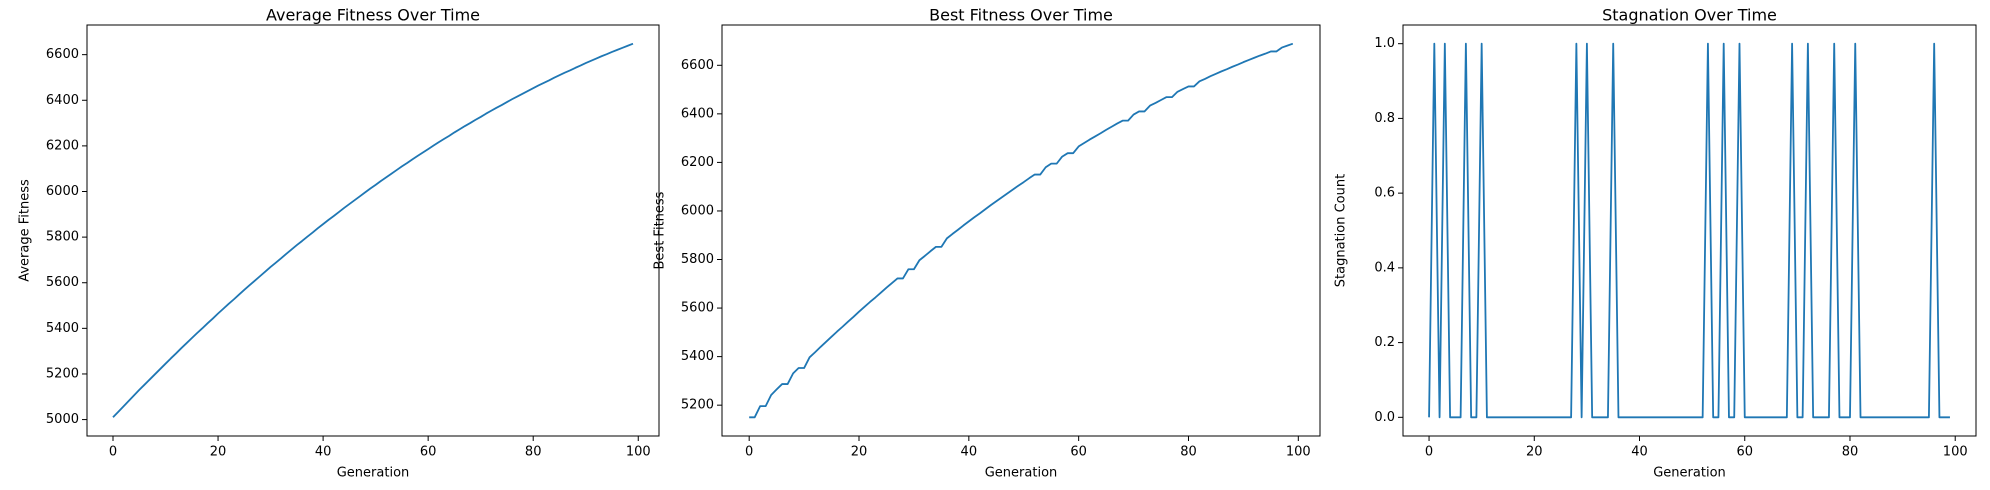 The height and width of the screenshot is (490, 1990). Describe the element at coordinates (1341, 230) in the screenshot. I see `y-axis-label: Stagnation Count` at that location.